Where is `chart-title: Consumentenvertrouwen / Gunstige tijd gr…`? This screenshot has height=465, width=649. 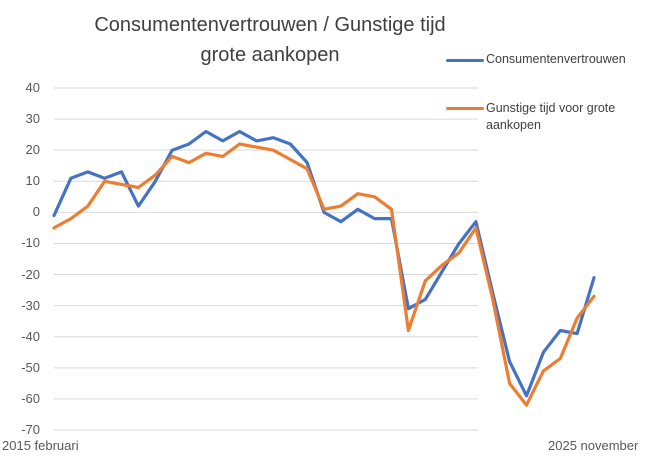 chart-title: Consumentenvertrouwen / Gunstige tijd gr… is located at coordinates (270, 40).